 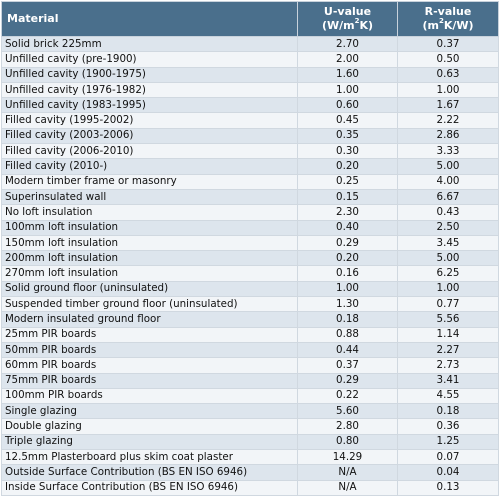 I want to click on table-row: Solid ground floor (uninsulated) 1.00 1.00, so click(x=250, y=289).